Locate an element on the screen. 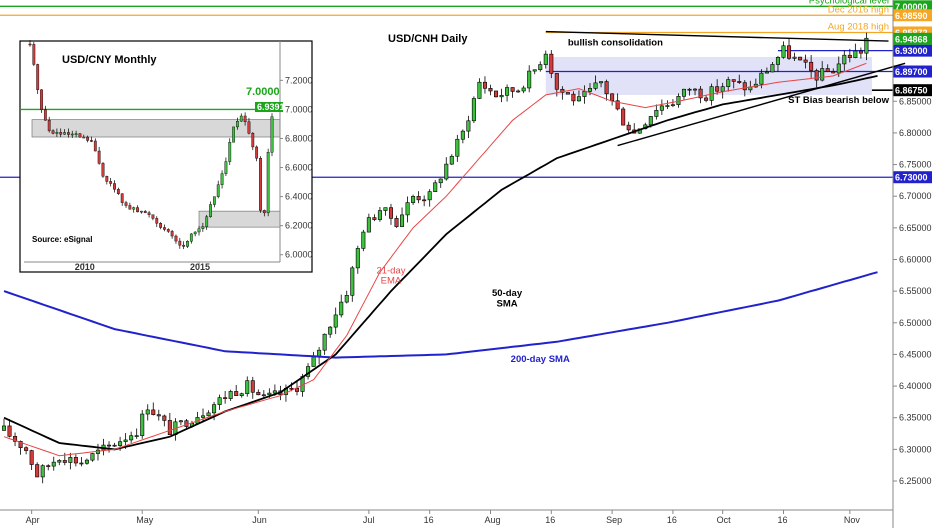  inset-price-axis-label: 6.2000 is located at coordinates (299, 226).